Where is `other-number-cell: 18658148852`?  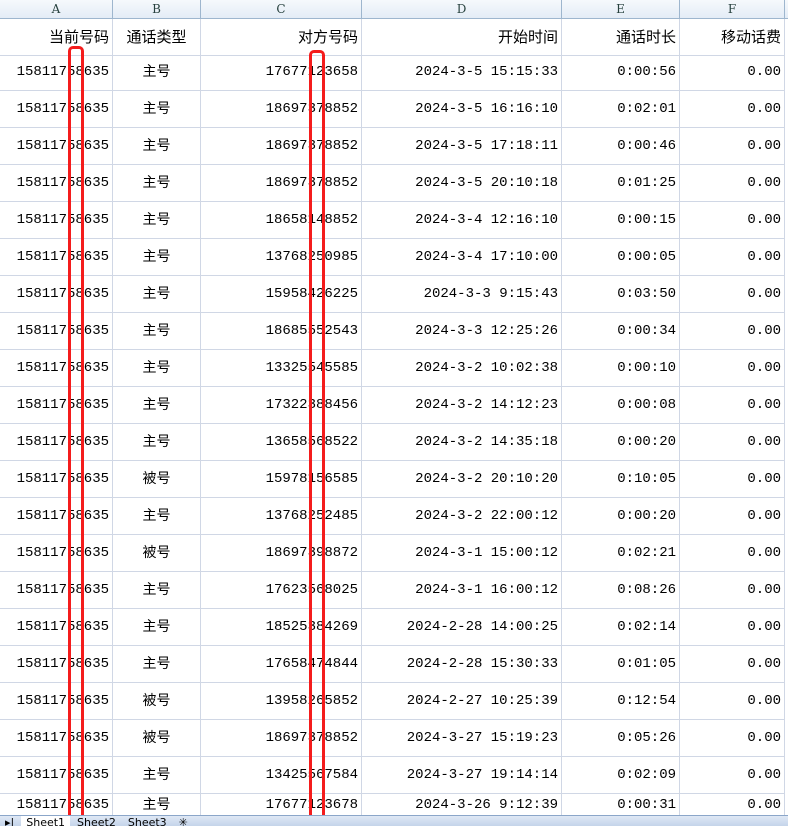
other-number-cell: 18658148852 is located at coordinates (281, 220).